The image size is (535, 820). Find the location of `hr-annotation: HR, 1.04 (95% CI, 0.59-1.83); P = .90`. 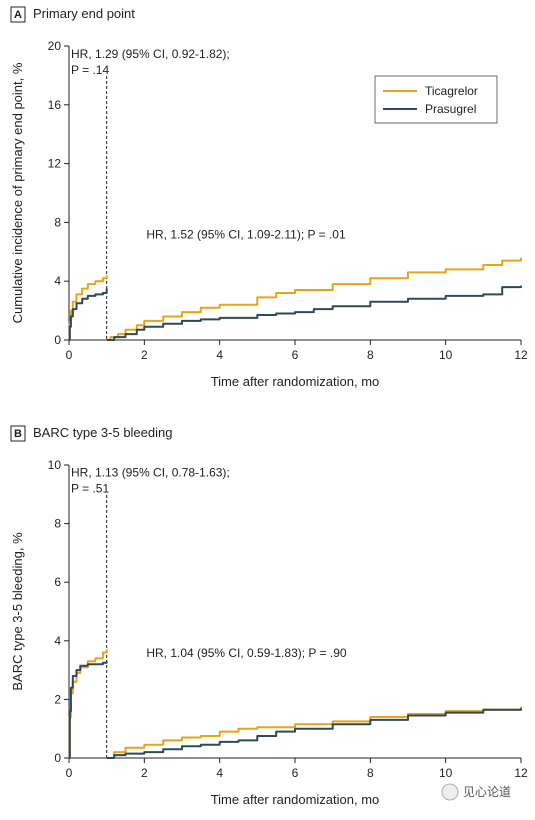

hr-annotation: HR, 1.04 (95% CI, 0.59-1.83); P = .90 is located at coordinates (246, 653).